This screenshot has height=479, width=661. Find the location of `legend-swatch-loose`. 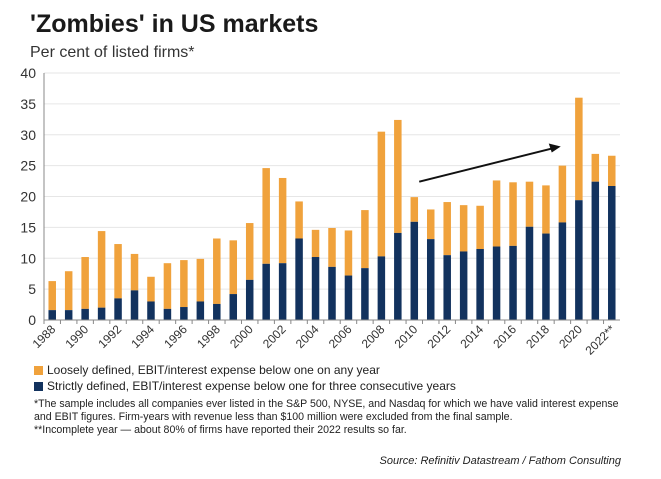

legend-swatch-loose is located at coordinates (38, 370).